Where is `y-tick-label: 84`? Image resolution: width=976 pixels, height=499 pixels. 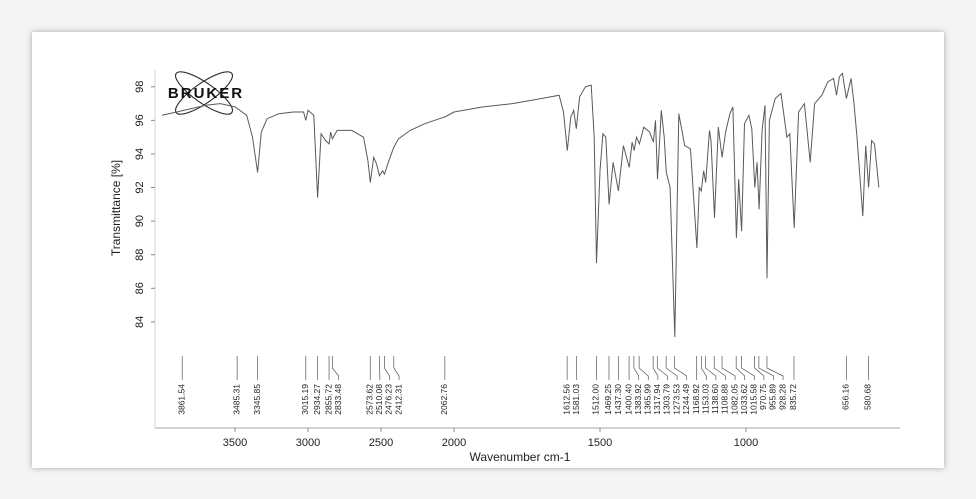 y-tick-label: 84 is located at coordinates (140, 322).